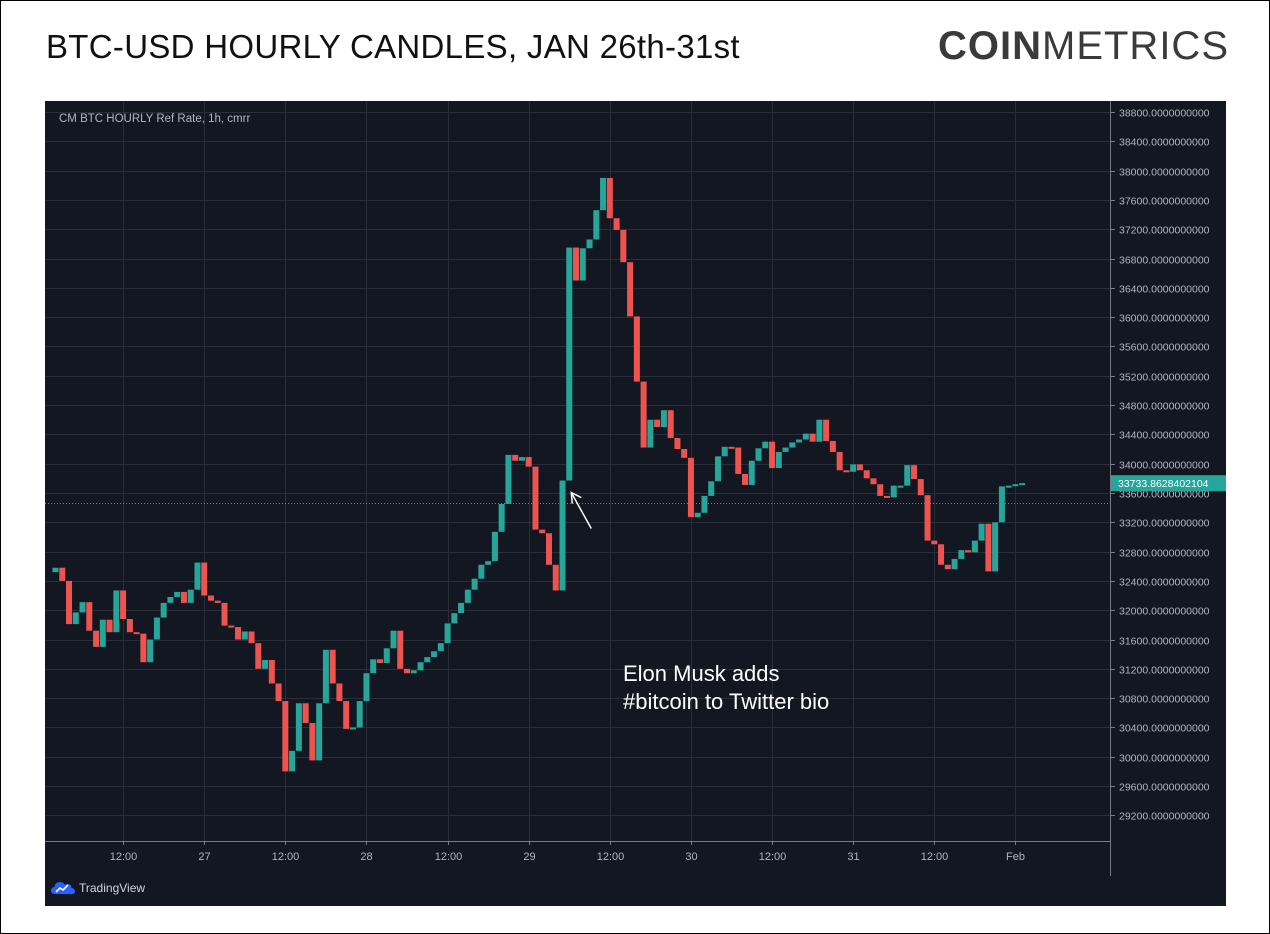  Describe the element at coordinates (1164, 612) in the screenshot. I see `y-tick-label: 32000.0000000000` at that location.